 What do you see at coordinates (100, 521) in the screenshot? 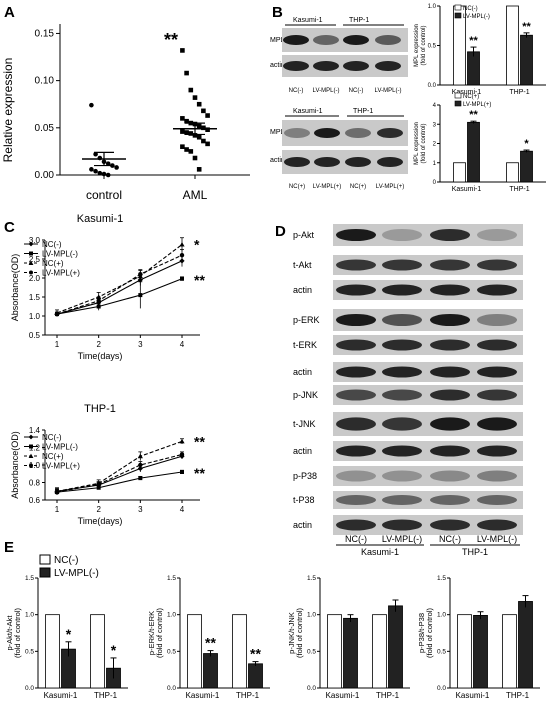
I see `c-xlabel: Time(days)` at bounding box center [100, 521].